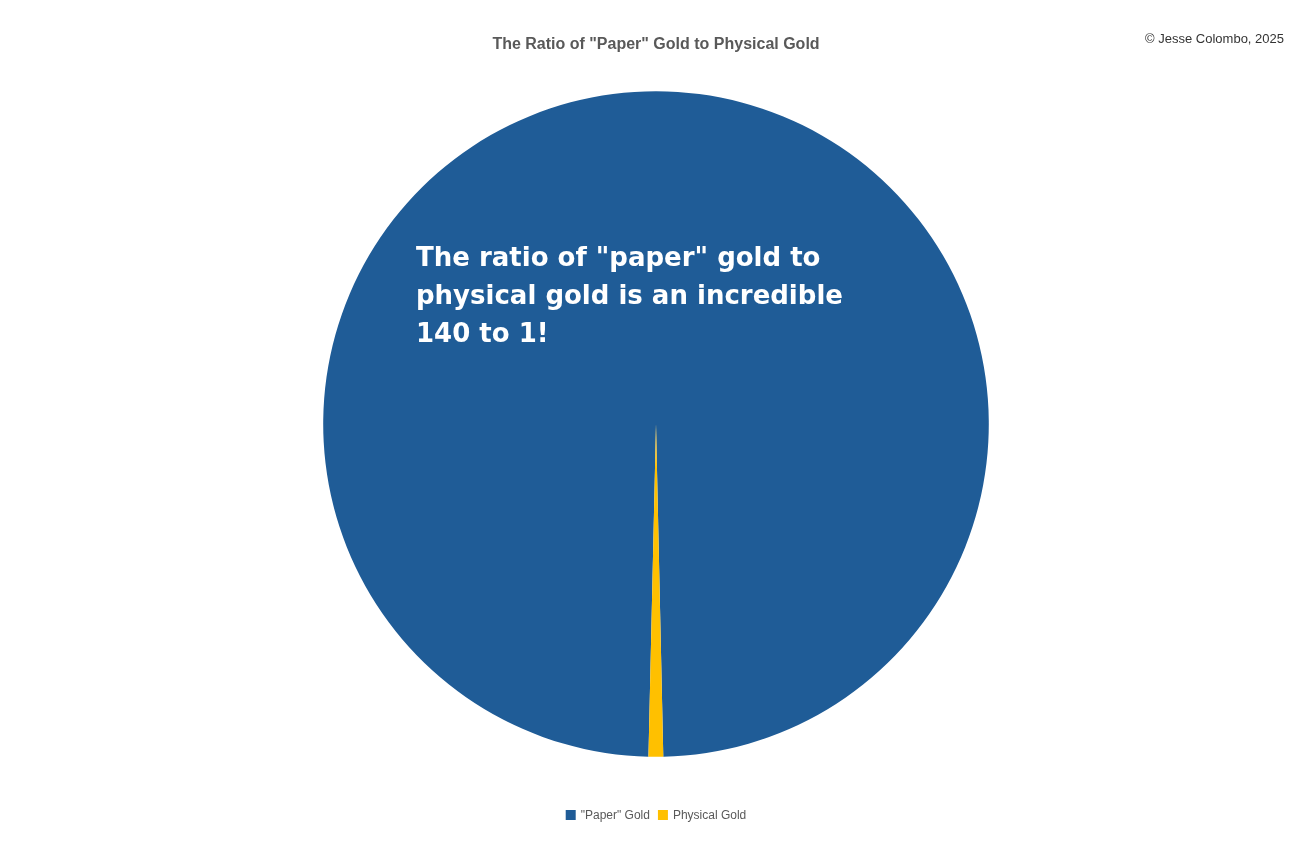 Image resolution: width=1312 pixels, height=848 pixels. Describe the element at coordinates (709, 815) in the screenshot. I see `legend-label: Physical Gold` at that location.